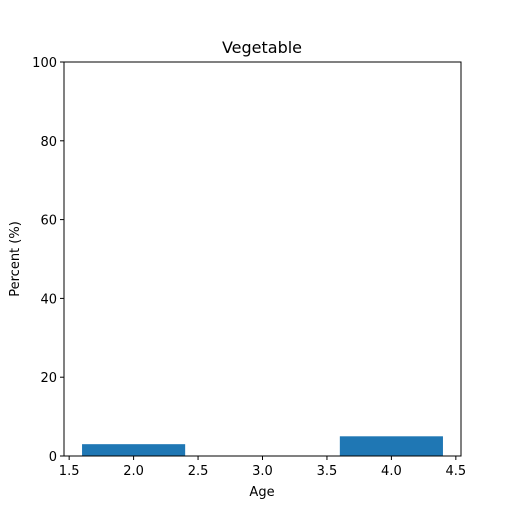  What do you see at coordinates (262, 47) in the screenshot?
I see `chart-title: Vegetable` at bounding box center [262, 47].